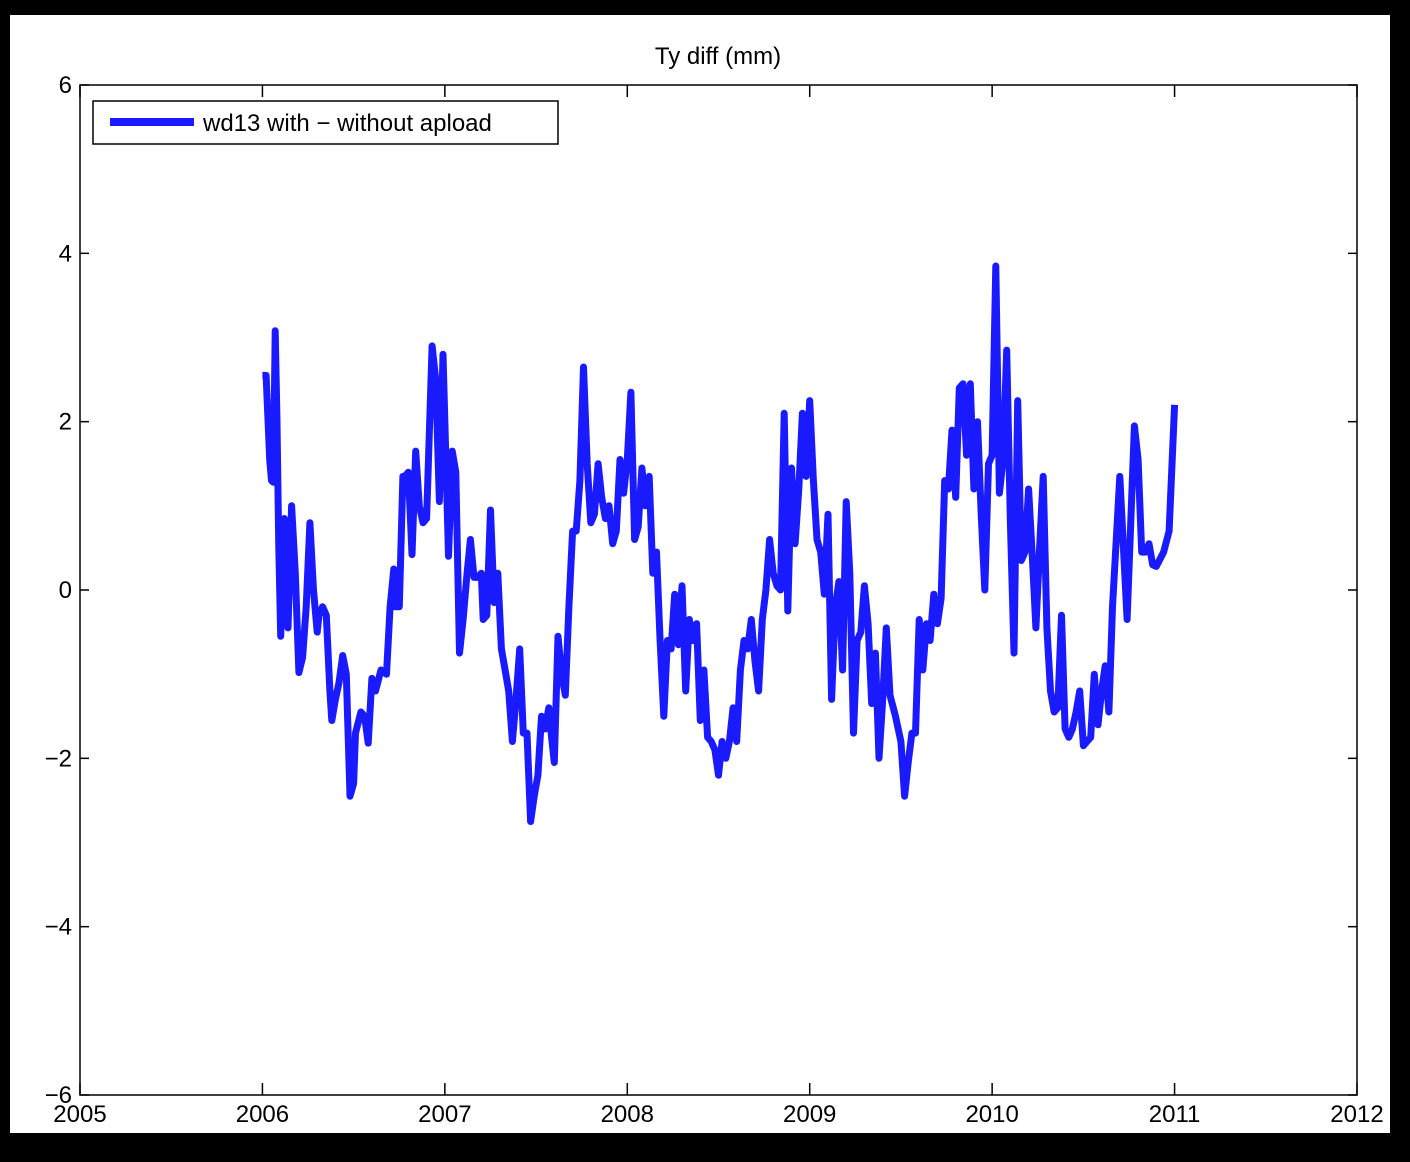 The image size is (1410, 1162). What do you see at coordinates (58, 927) in the screenshot?
I see `y-tick-label: −4` at bounding box center [58, 927].